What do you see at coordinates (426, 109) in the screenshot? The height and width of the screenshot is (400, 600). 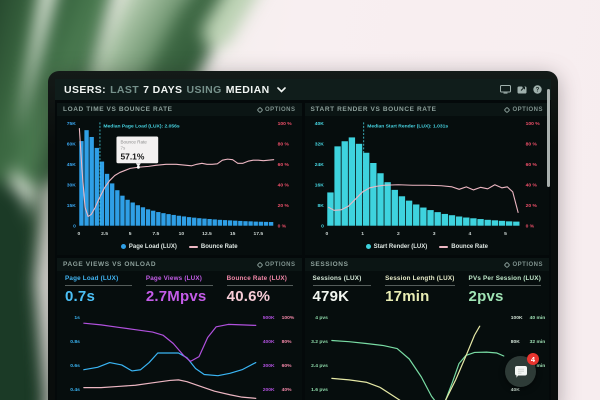 I see `panel-header: START RENDER VS BOUNCE RATE OPTIONS` at bounding box center [426, 109].